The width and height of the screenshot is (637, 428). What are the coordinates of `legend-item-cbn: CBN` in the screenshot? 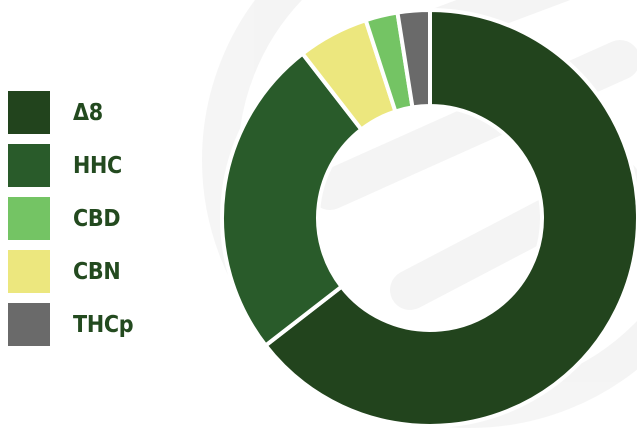 It's located at (70, 271).